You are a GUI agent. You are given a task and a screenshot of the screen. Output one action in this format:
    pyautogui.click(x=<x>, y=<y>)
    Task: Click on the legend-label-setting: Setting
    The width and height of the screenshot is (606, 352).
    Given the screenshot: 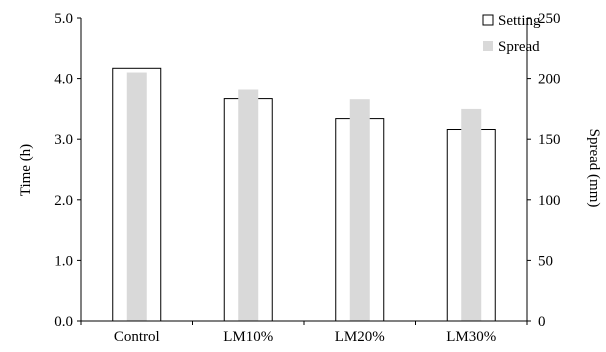 What is the action you would take?
    pyautogui.click(x=519, y=21)
    